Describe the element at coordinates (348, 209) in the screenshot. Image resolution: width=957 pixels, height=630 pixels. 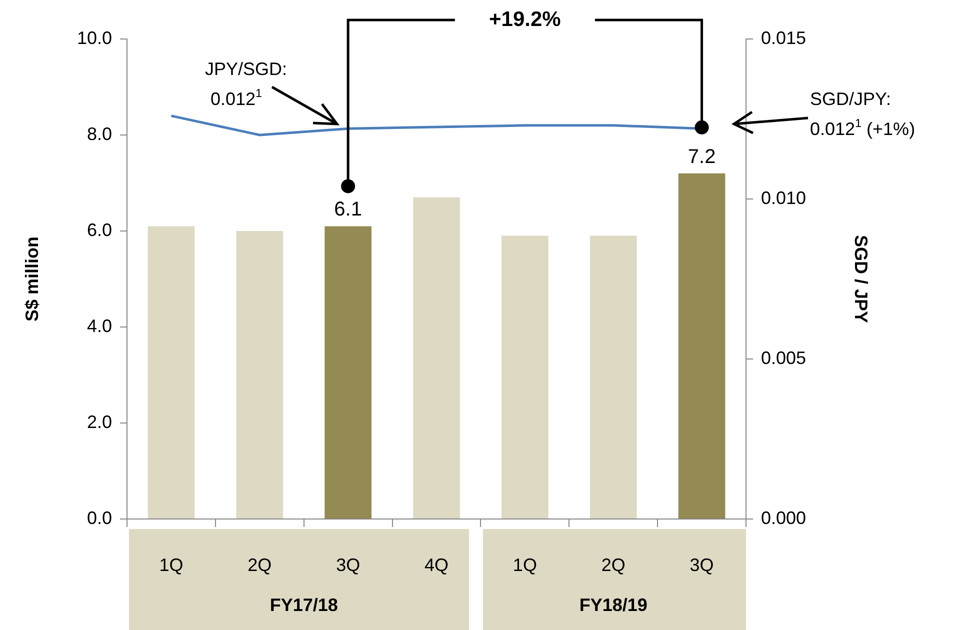
I see `data-label: 6.1` at that location.